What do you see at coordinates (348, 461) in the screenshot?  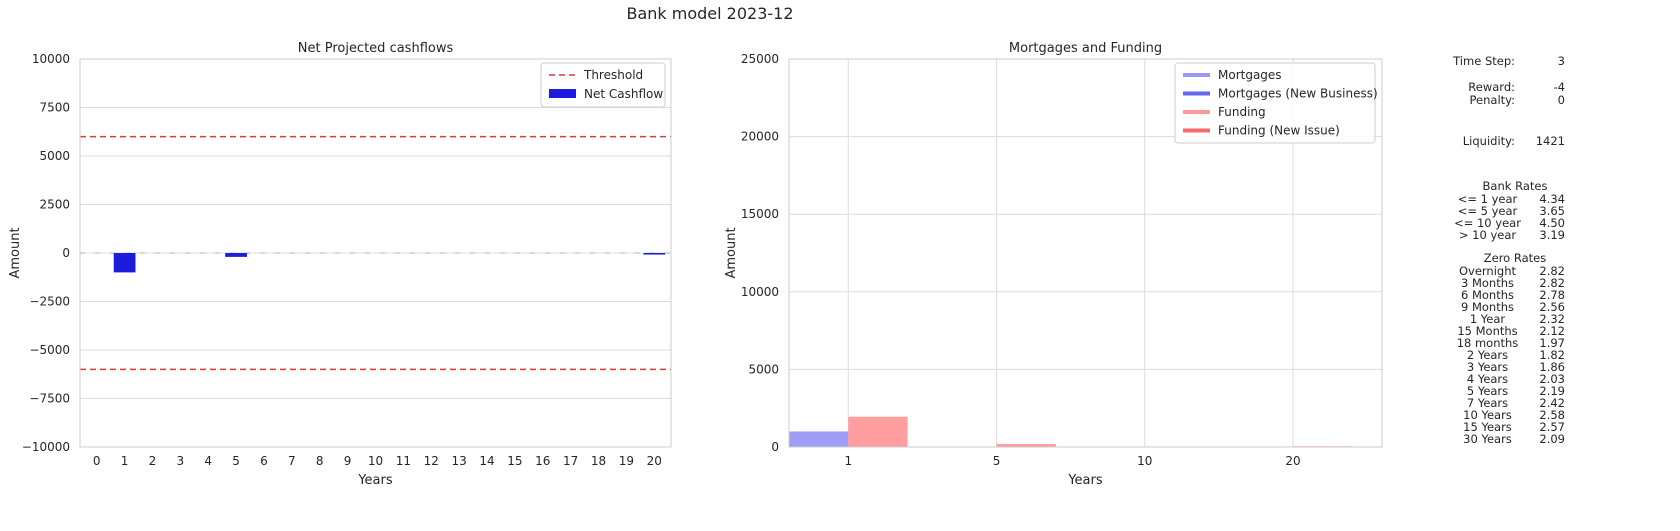 I see `x-tick-label: 9` at bounding box center [348, 461].